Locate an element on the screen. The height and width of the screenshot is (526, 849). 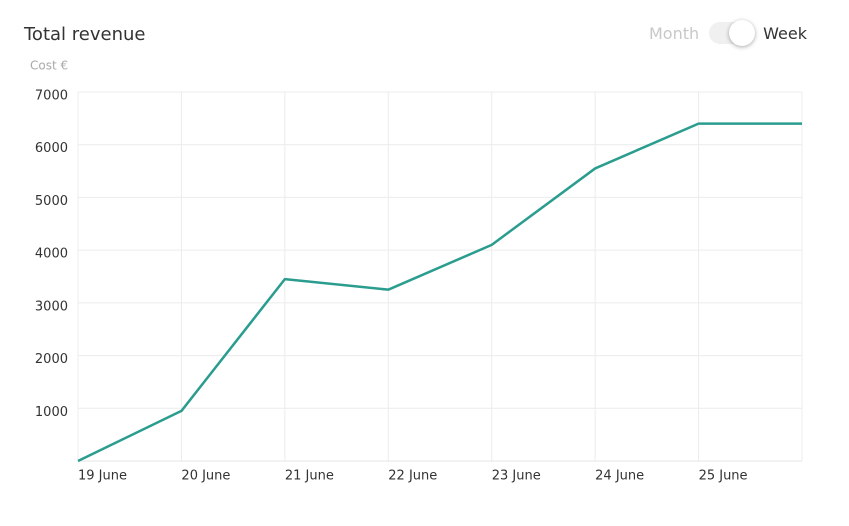
y-tick-label: 4000 is located at coordinates (51, 254).